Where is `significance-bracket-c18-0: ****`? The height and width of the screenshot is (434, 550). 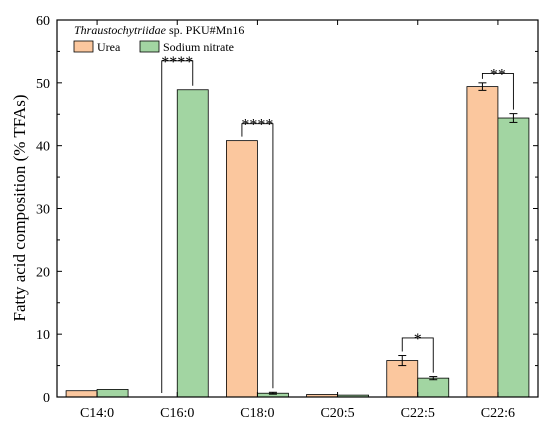 significance-bracket-c18-0: **** is located at coordinates (257, 253).